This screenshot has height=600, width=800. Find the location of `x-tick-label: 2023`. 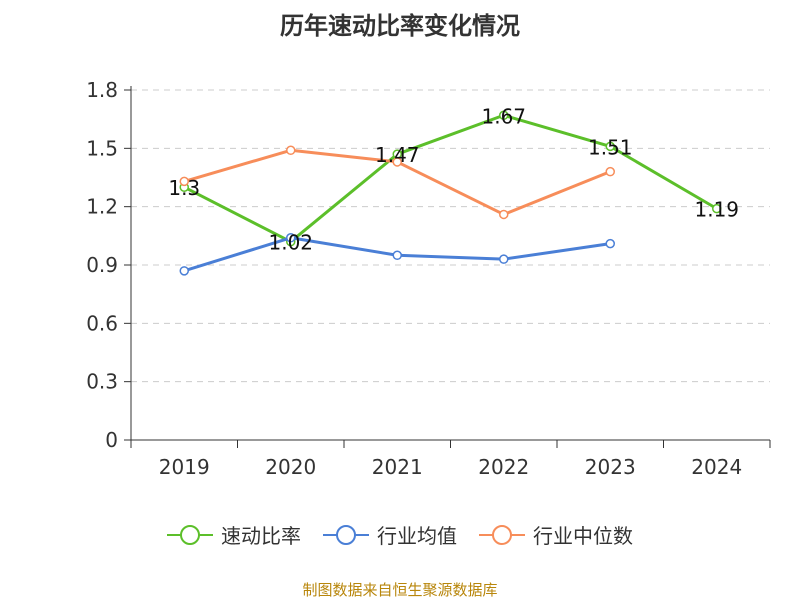

x-tick-label: 2023 is located at coordinates (610, 467).